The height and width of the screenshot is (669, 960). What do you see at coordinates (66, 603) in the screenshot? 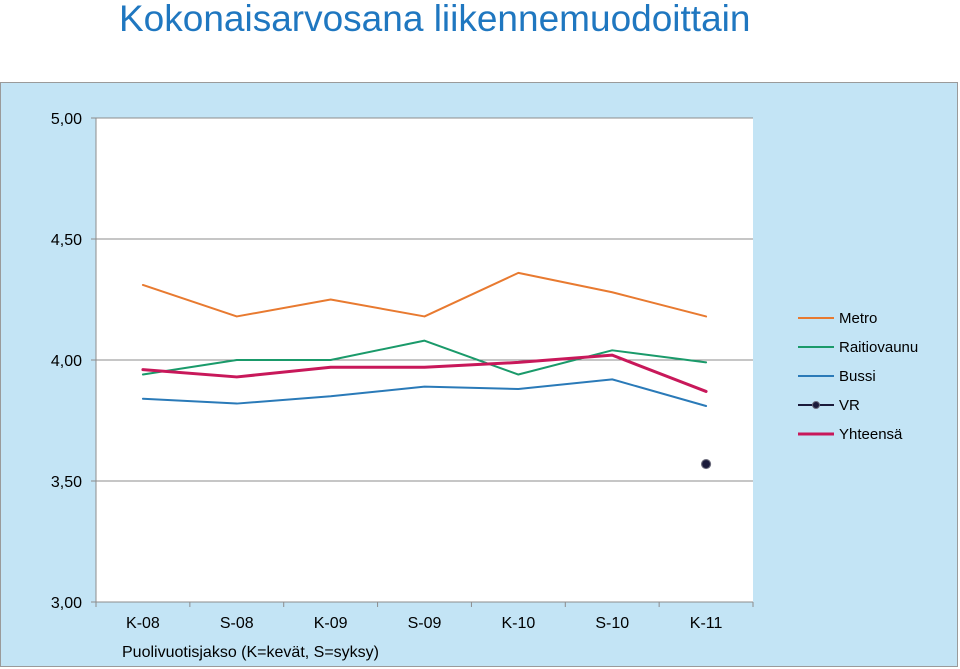
I see `y-tick-label: 3,00` at bounding box center [66, 603].